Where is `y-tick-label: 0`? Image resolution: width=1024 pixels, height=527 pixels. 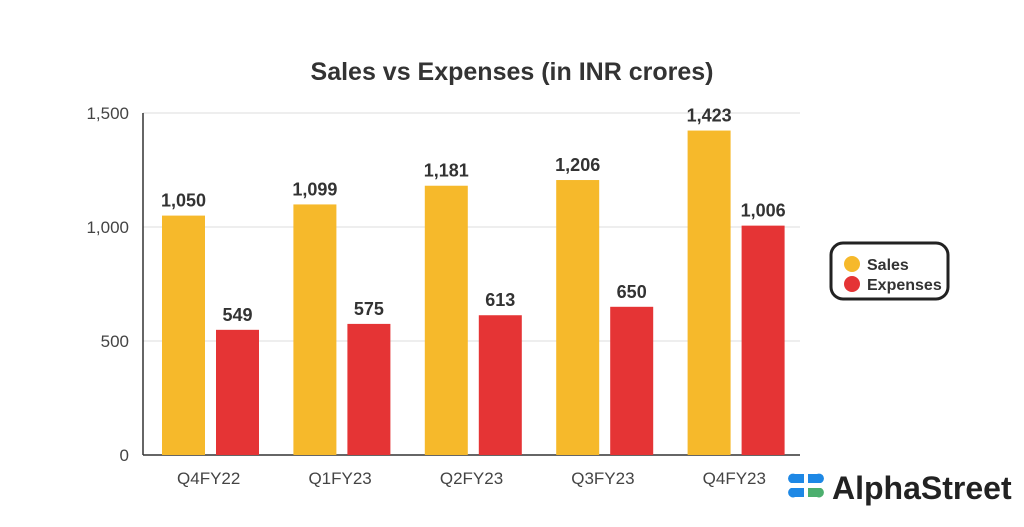
y-tick-label: 0 is located at coordinates (124, 455).